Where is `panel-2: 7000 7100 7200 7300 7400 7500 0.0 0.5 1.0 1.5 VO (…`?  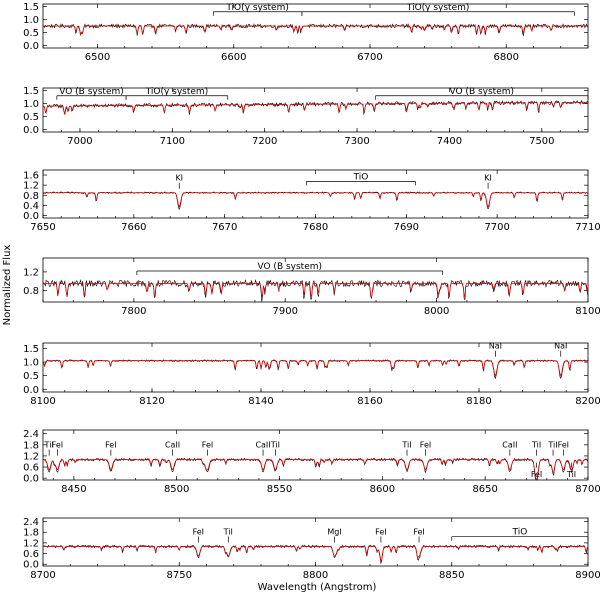
panel-2: 7000 7100 7200 7300 7400 7500 0.0 0.5 1.0 1.5 VO (… is located at coordinates (306, 116).